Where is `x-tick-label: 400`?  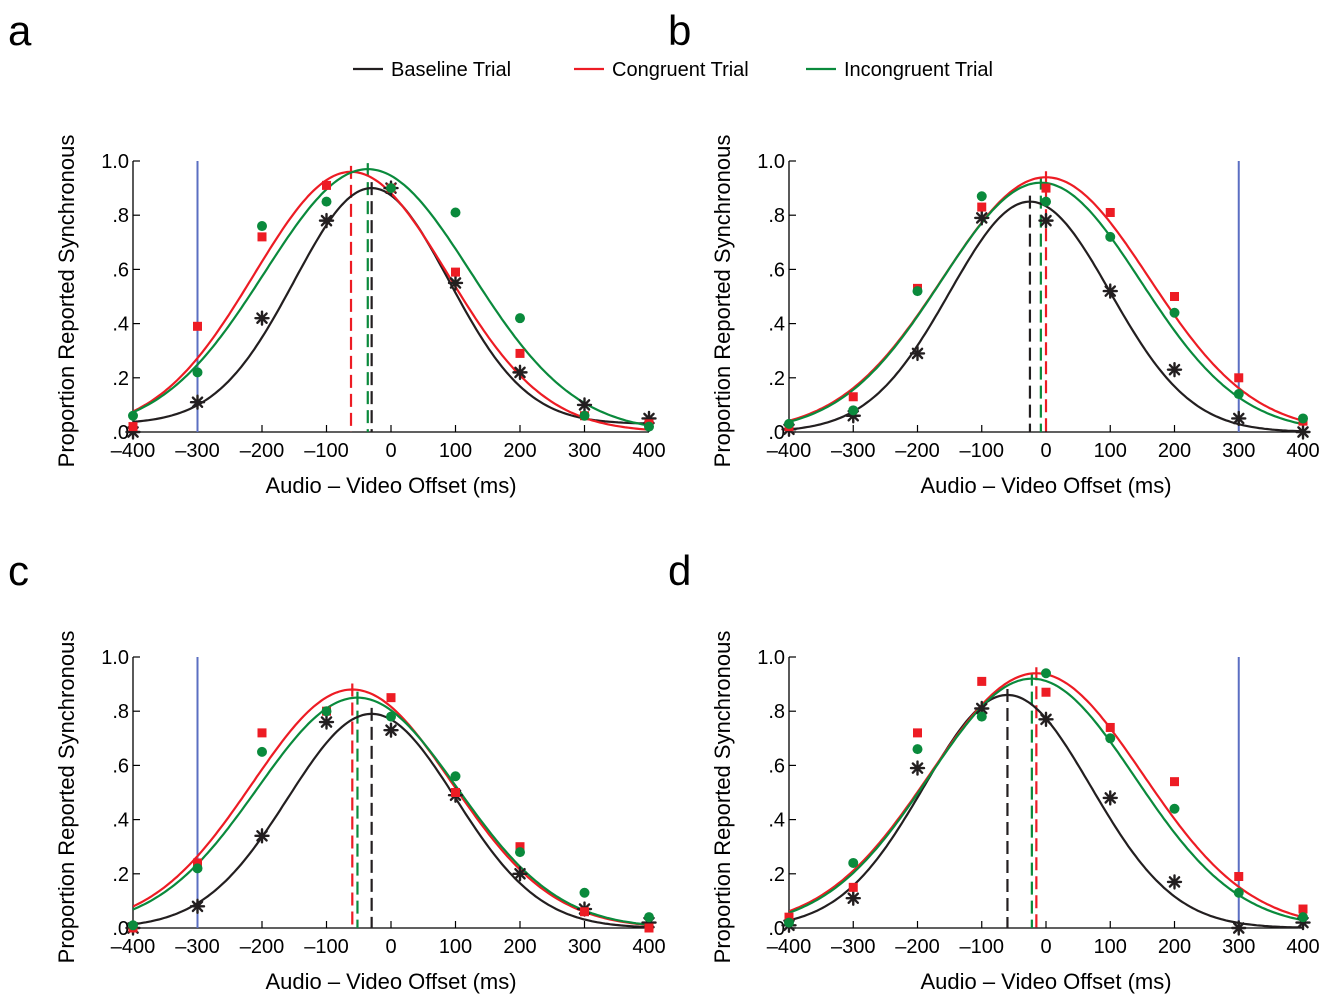
x-tick-label: 400 is located at coordinates (648, 451).